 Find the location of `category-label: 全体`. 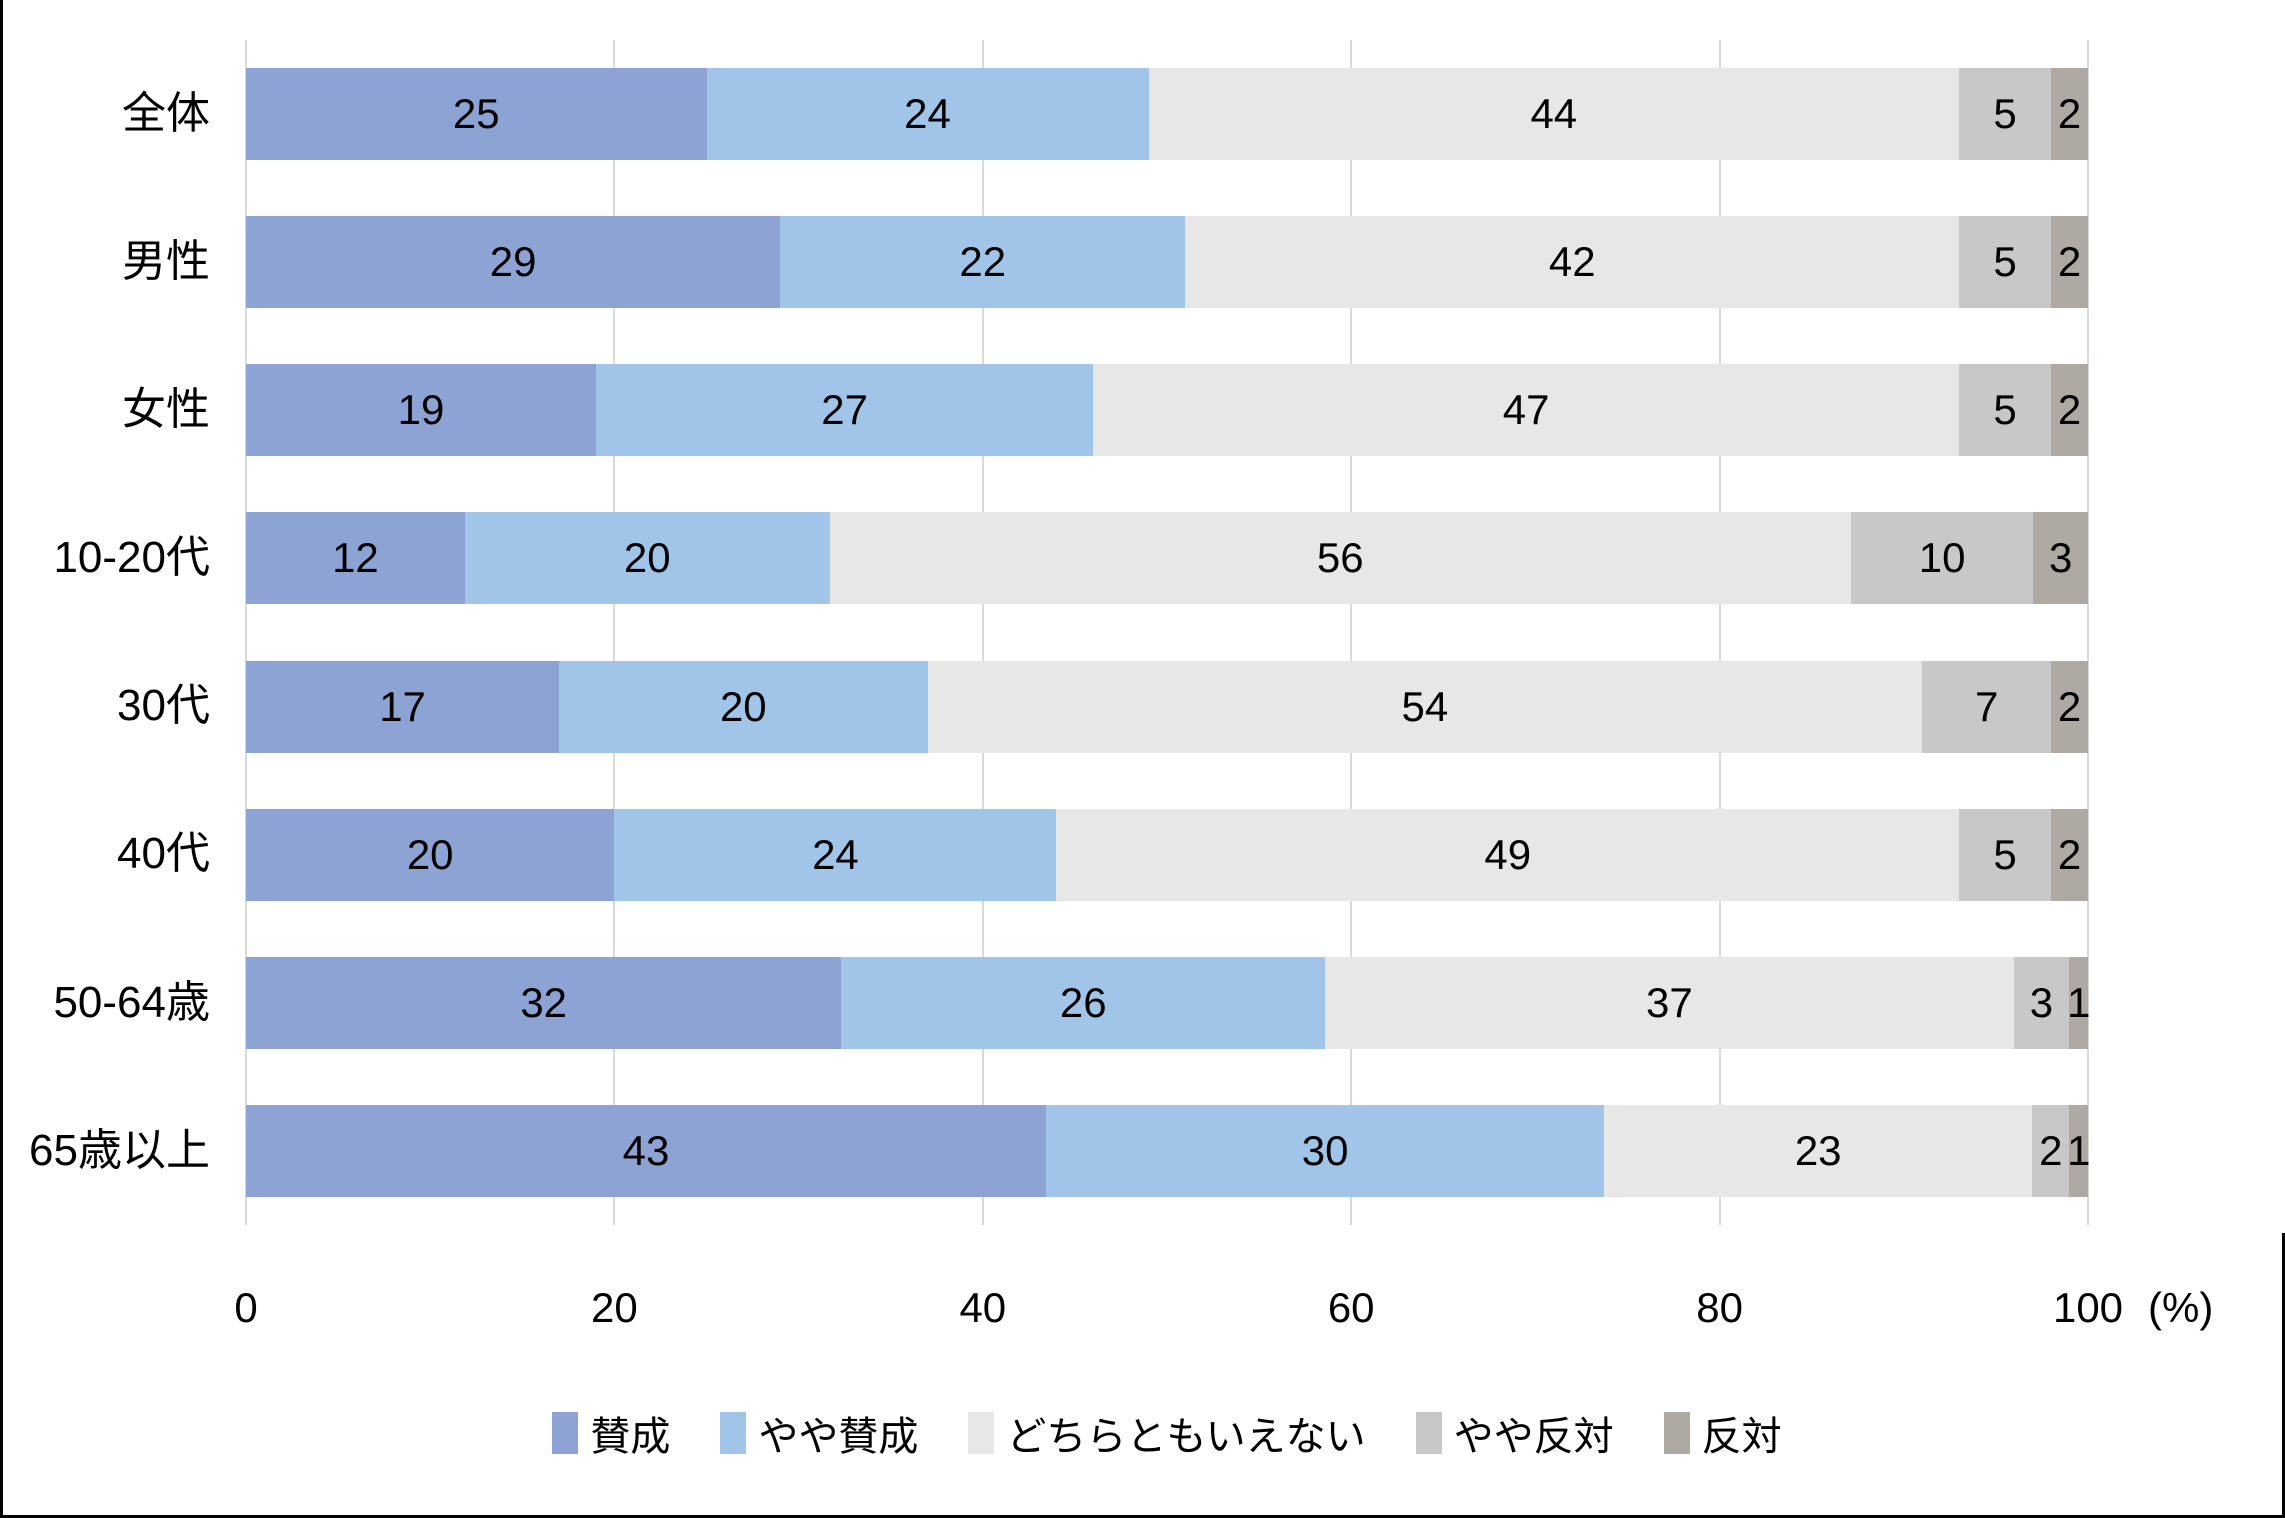

category-label: 全体 is located at coordinates (166, 113).